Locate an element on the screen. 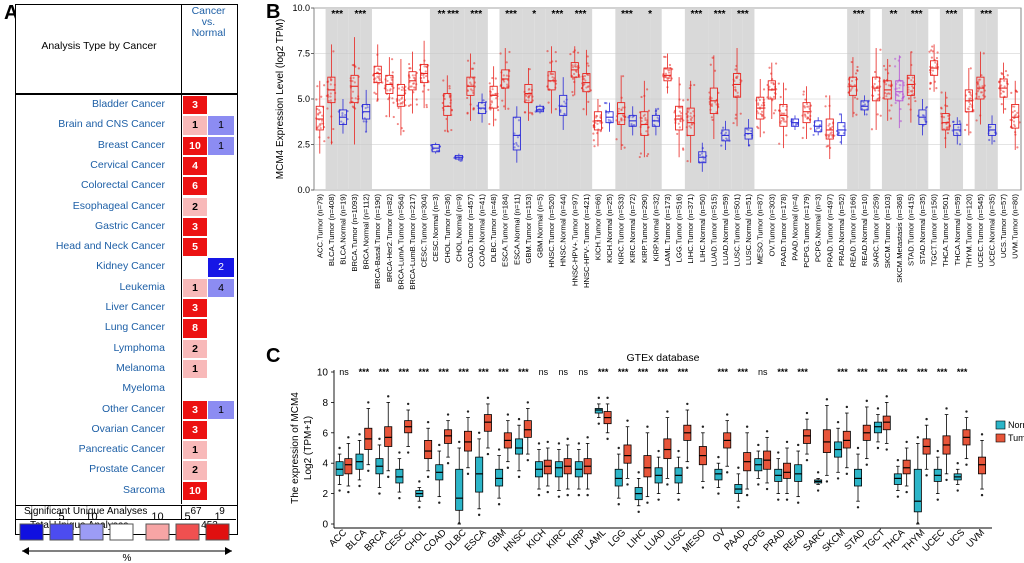 The image size is (1024, 563). panel-c-title: GTEx database is located at coordinates (663, 358).